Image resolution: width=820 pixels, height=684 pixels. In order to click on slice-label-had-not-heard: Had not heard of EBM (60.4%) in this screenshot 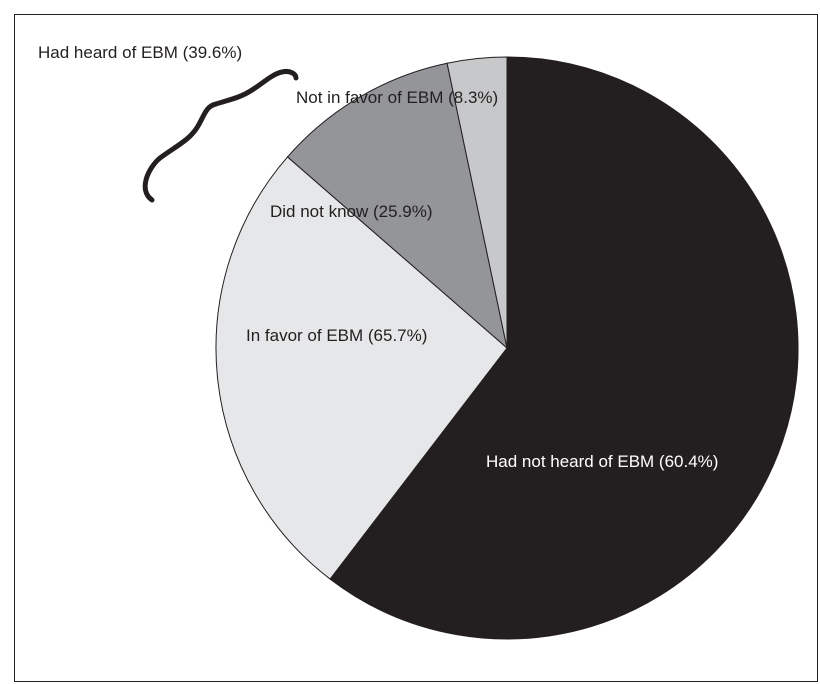, I will do `click(602, 461)`.